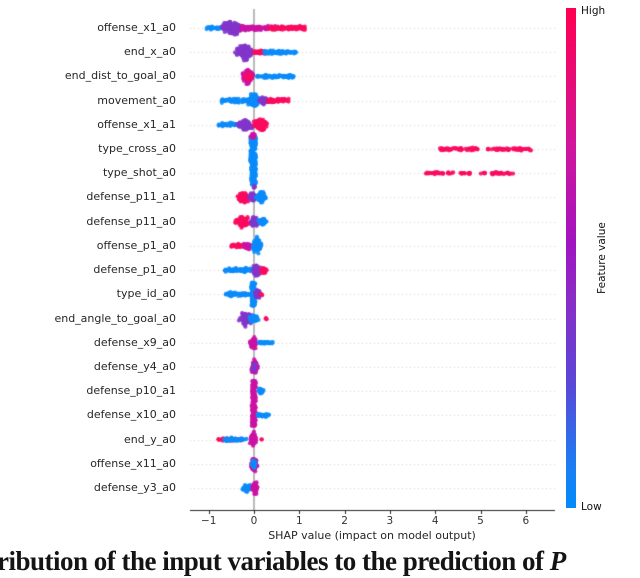 The image size is (640, 578). I want to click on feature-label: movement_a0, so click(136, 100).